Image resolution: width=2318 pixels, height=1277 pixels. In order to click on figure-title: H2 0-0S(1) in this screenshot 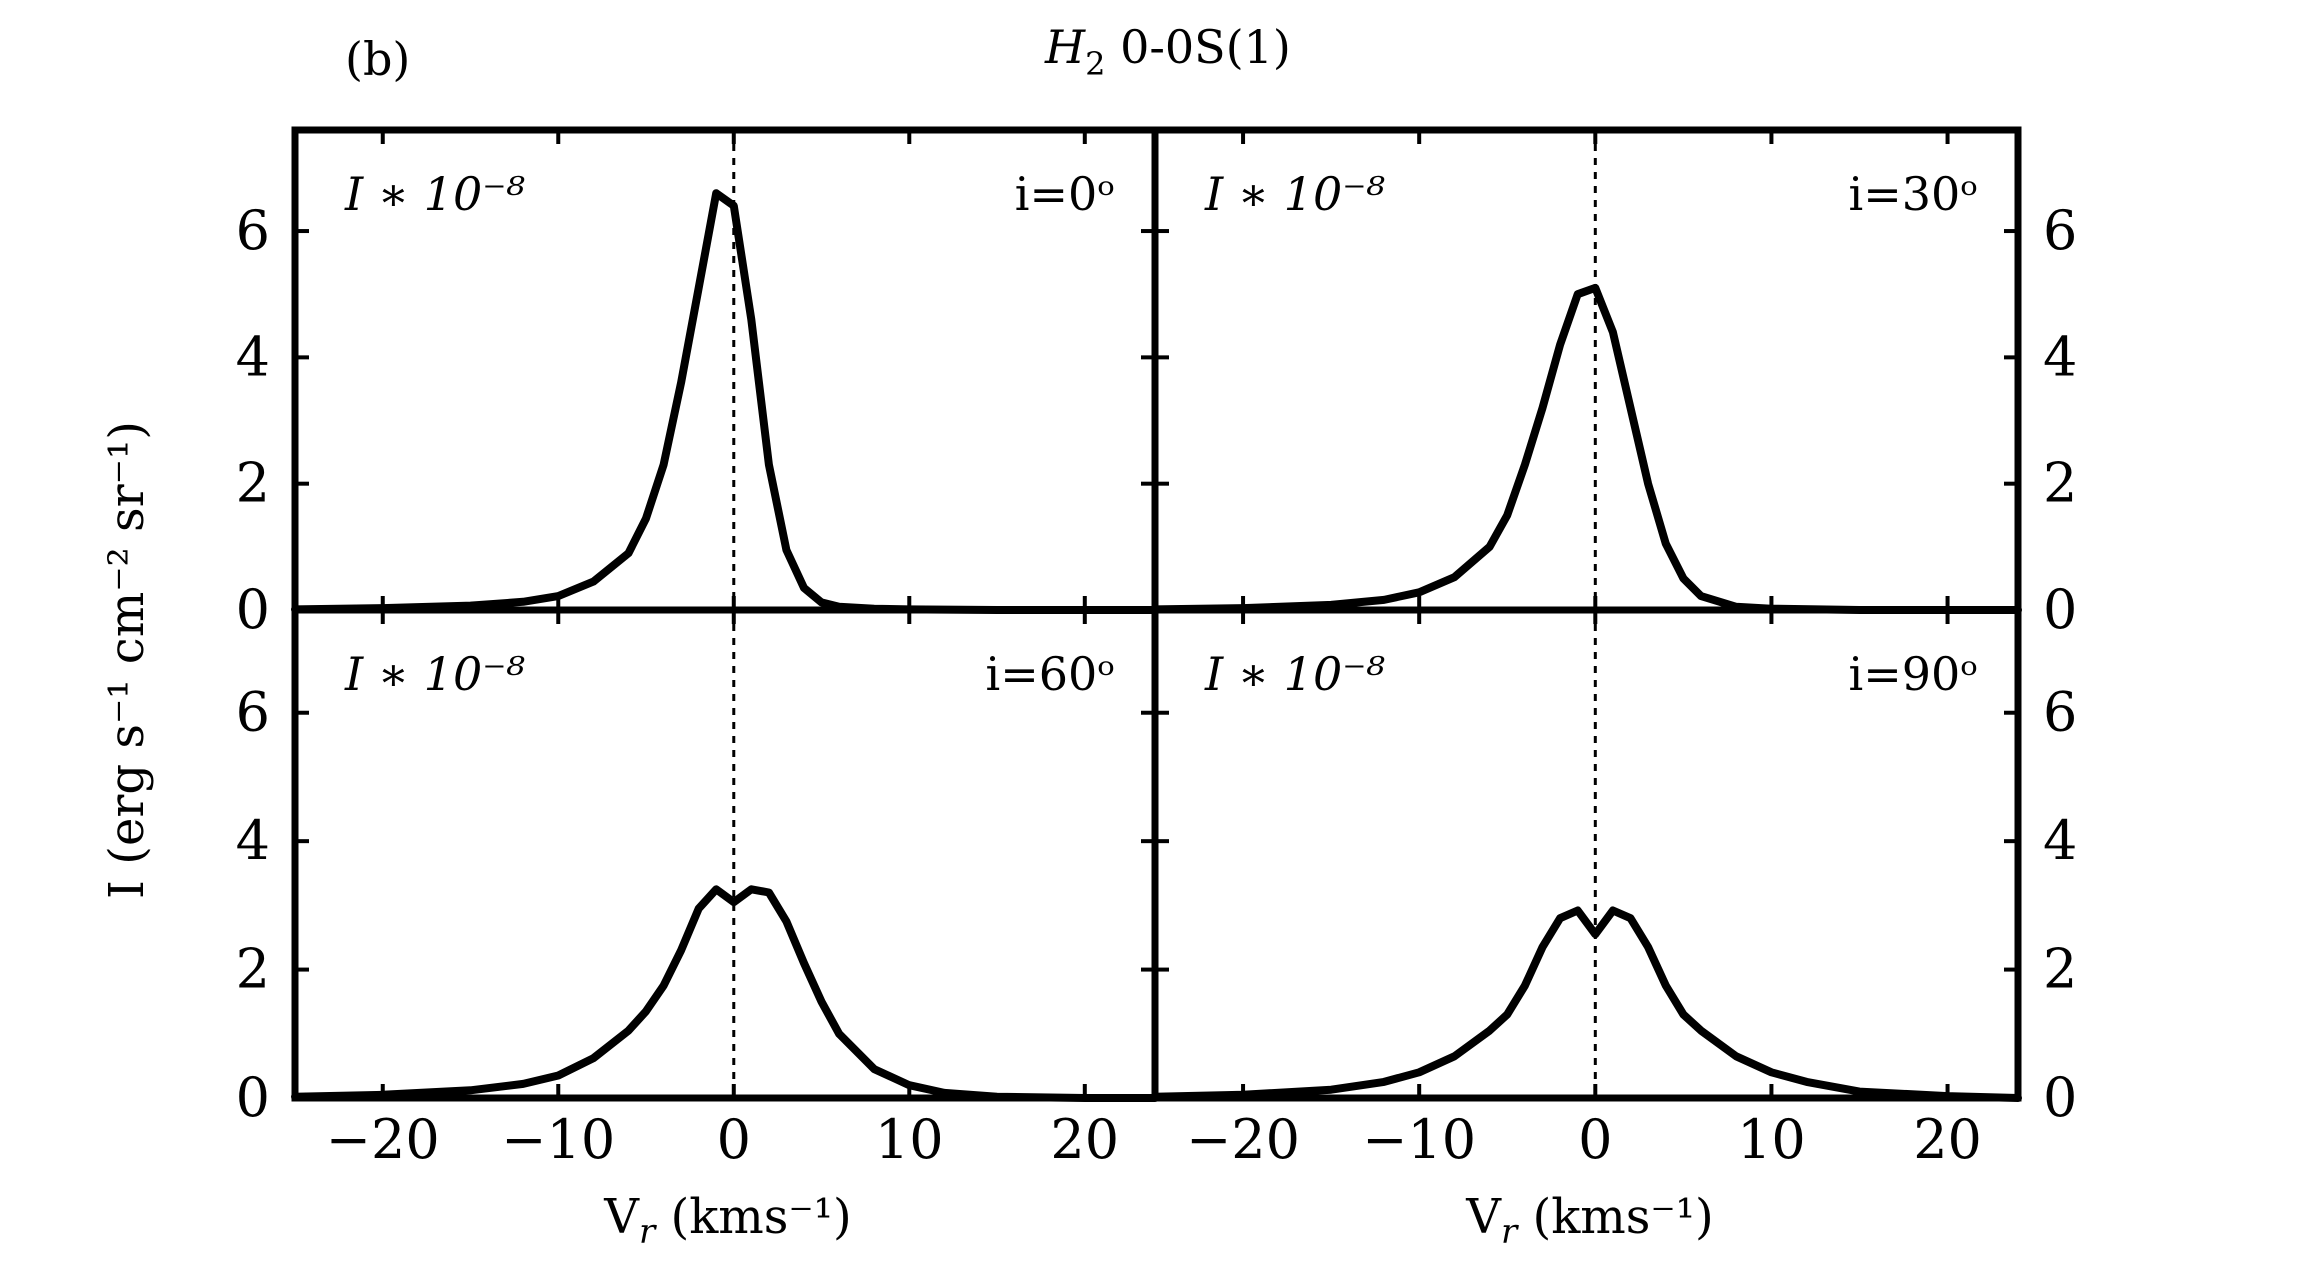, I will do `click(1167, 51)`.